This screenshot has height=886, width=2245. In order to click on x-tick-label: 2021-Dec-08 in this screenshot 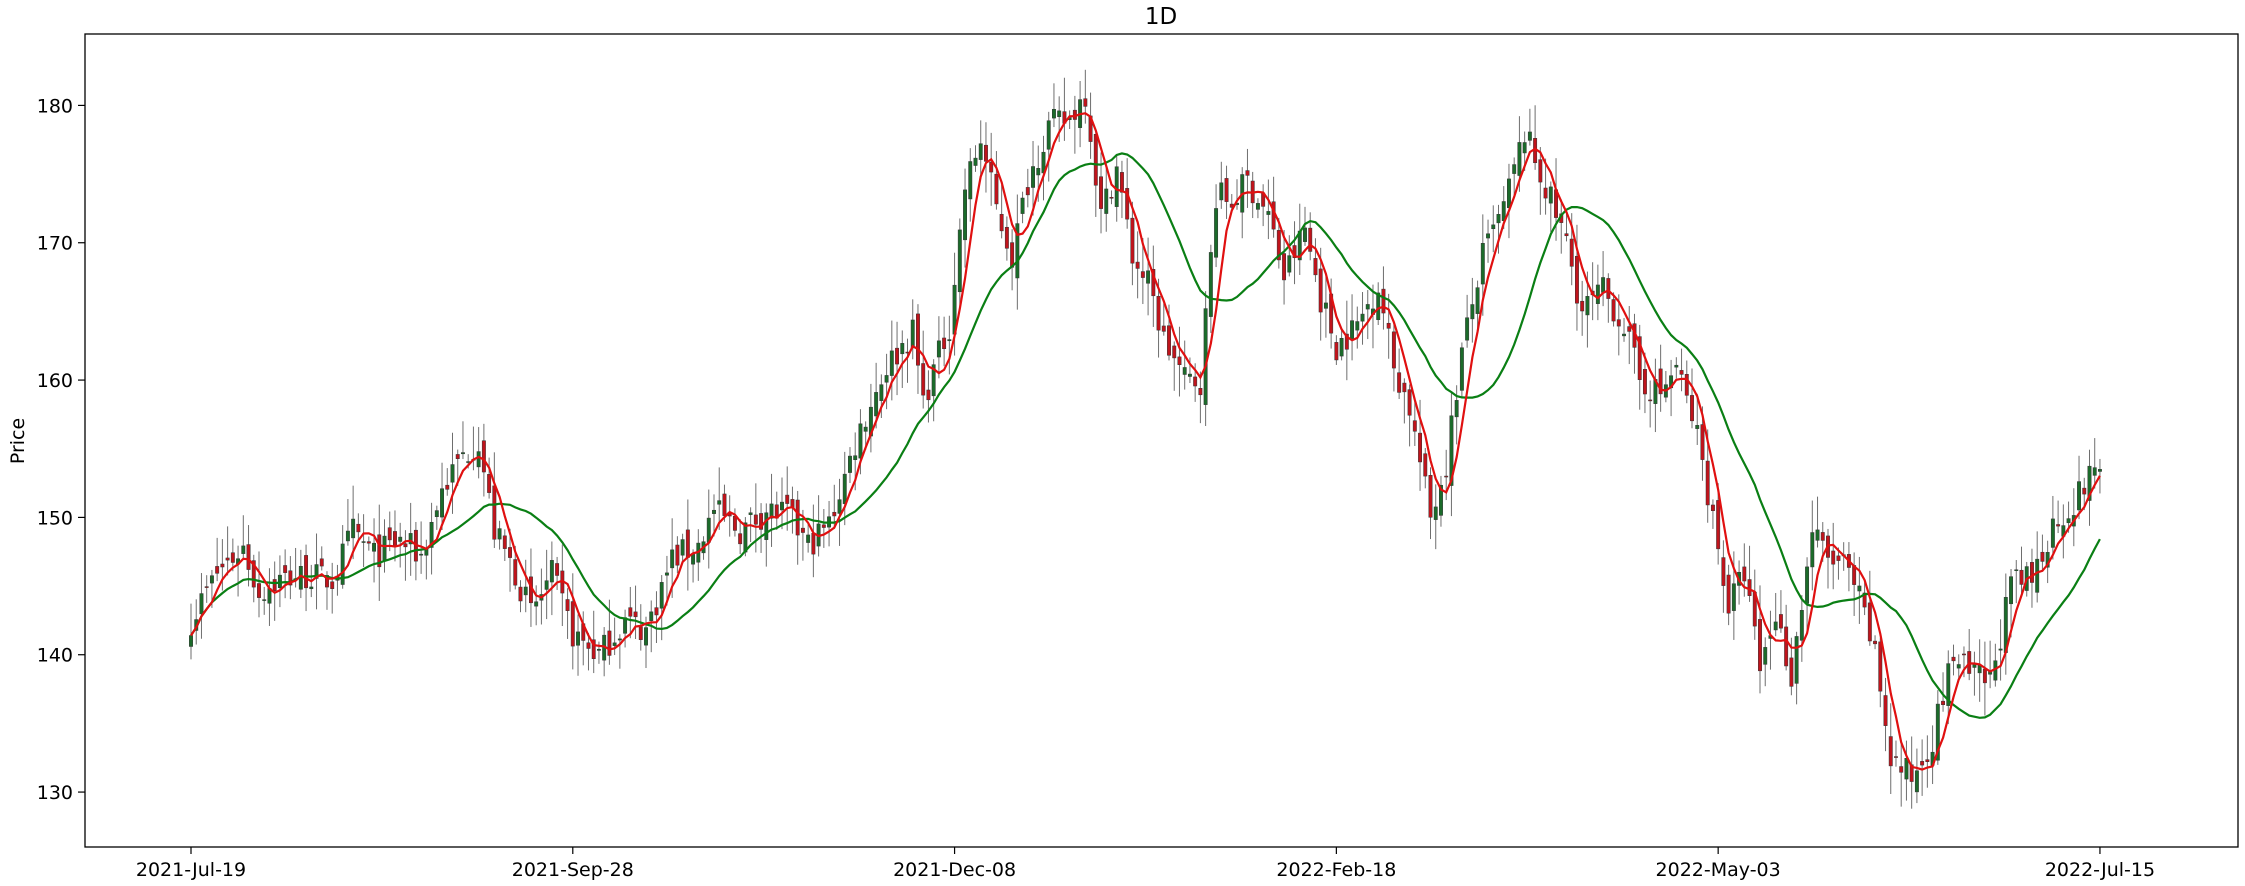, I will do `click(954, 870)`.